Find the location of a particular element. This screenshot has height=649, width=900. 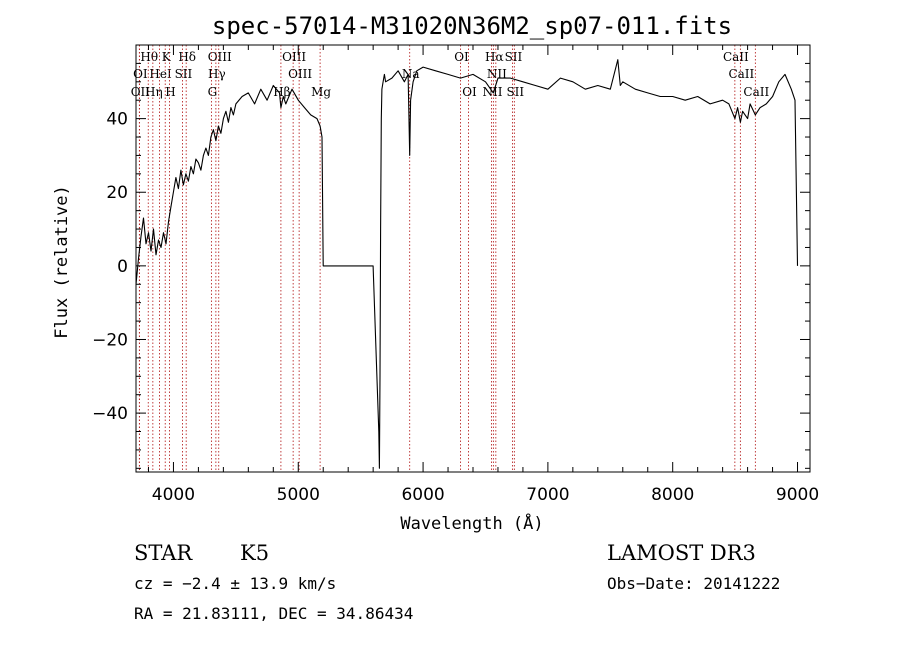

x-tick-label: 7000 is located at coordinates (547, 495).